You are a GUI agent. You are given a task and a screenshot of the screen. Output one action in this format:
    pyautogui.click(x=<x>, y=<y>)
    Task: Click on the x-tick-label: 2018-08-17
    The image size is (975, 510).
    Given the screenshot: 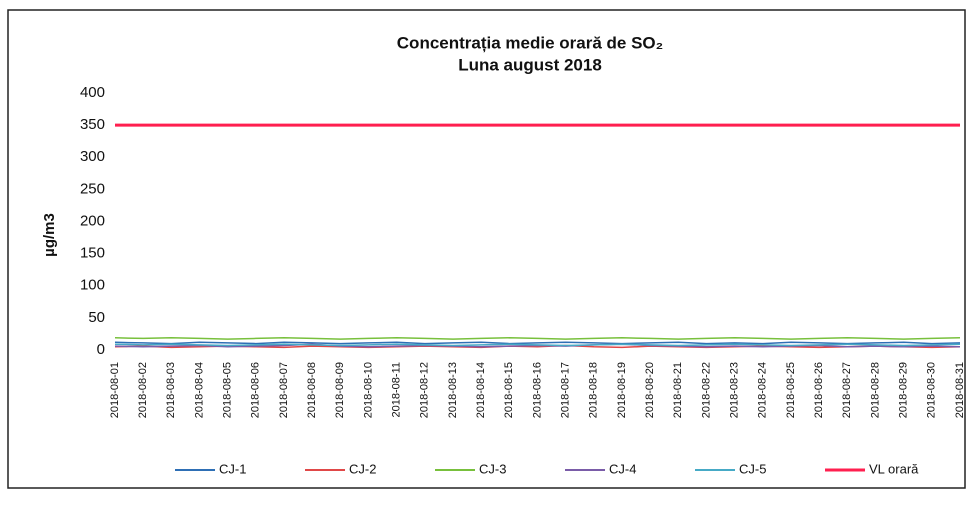 What is the action you would take?
    pyautogui.click(x=566, y=390)
    